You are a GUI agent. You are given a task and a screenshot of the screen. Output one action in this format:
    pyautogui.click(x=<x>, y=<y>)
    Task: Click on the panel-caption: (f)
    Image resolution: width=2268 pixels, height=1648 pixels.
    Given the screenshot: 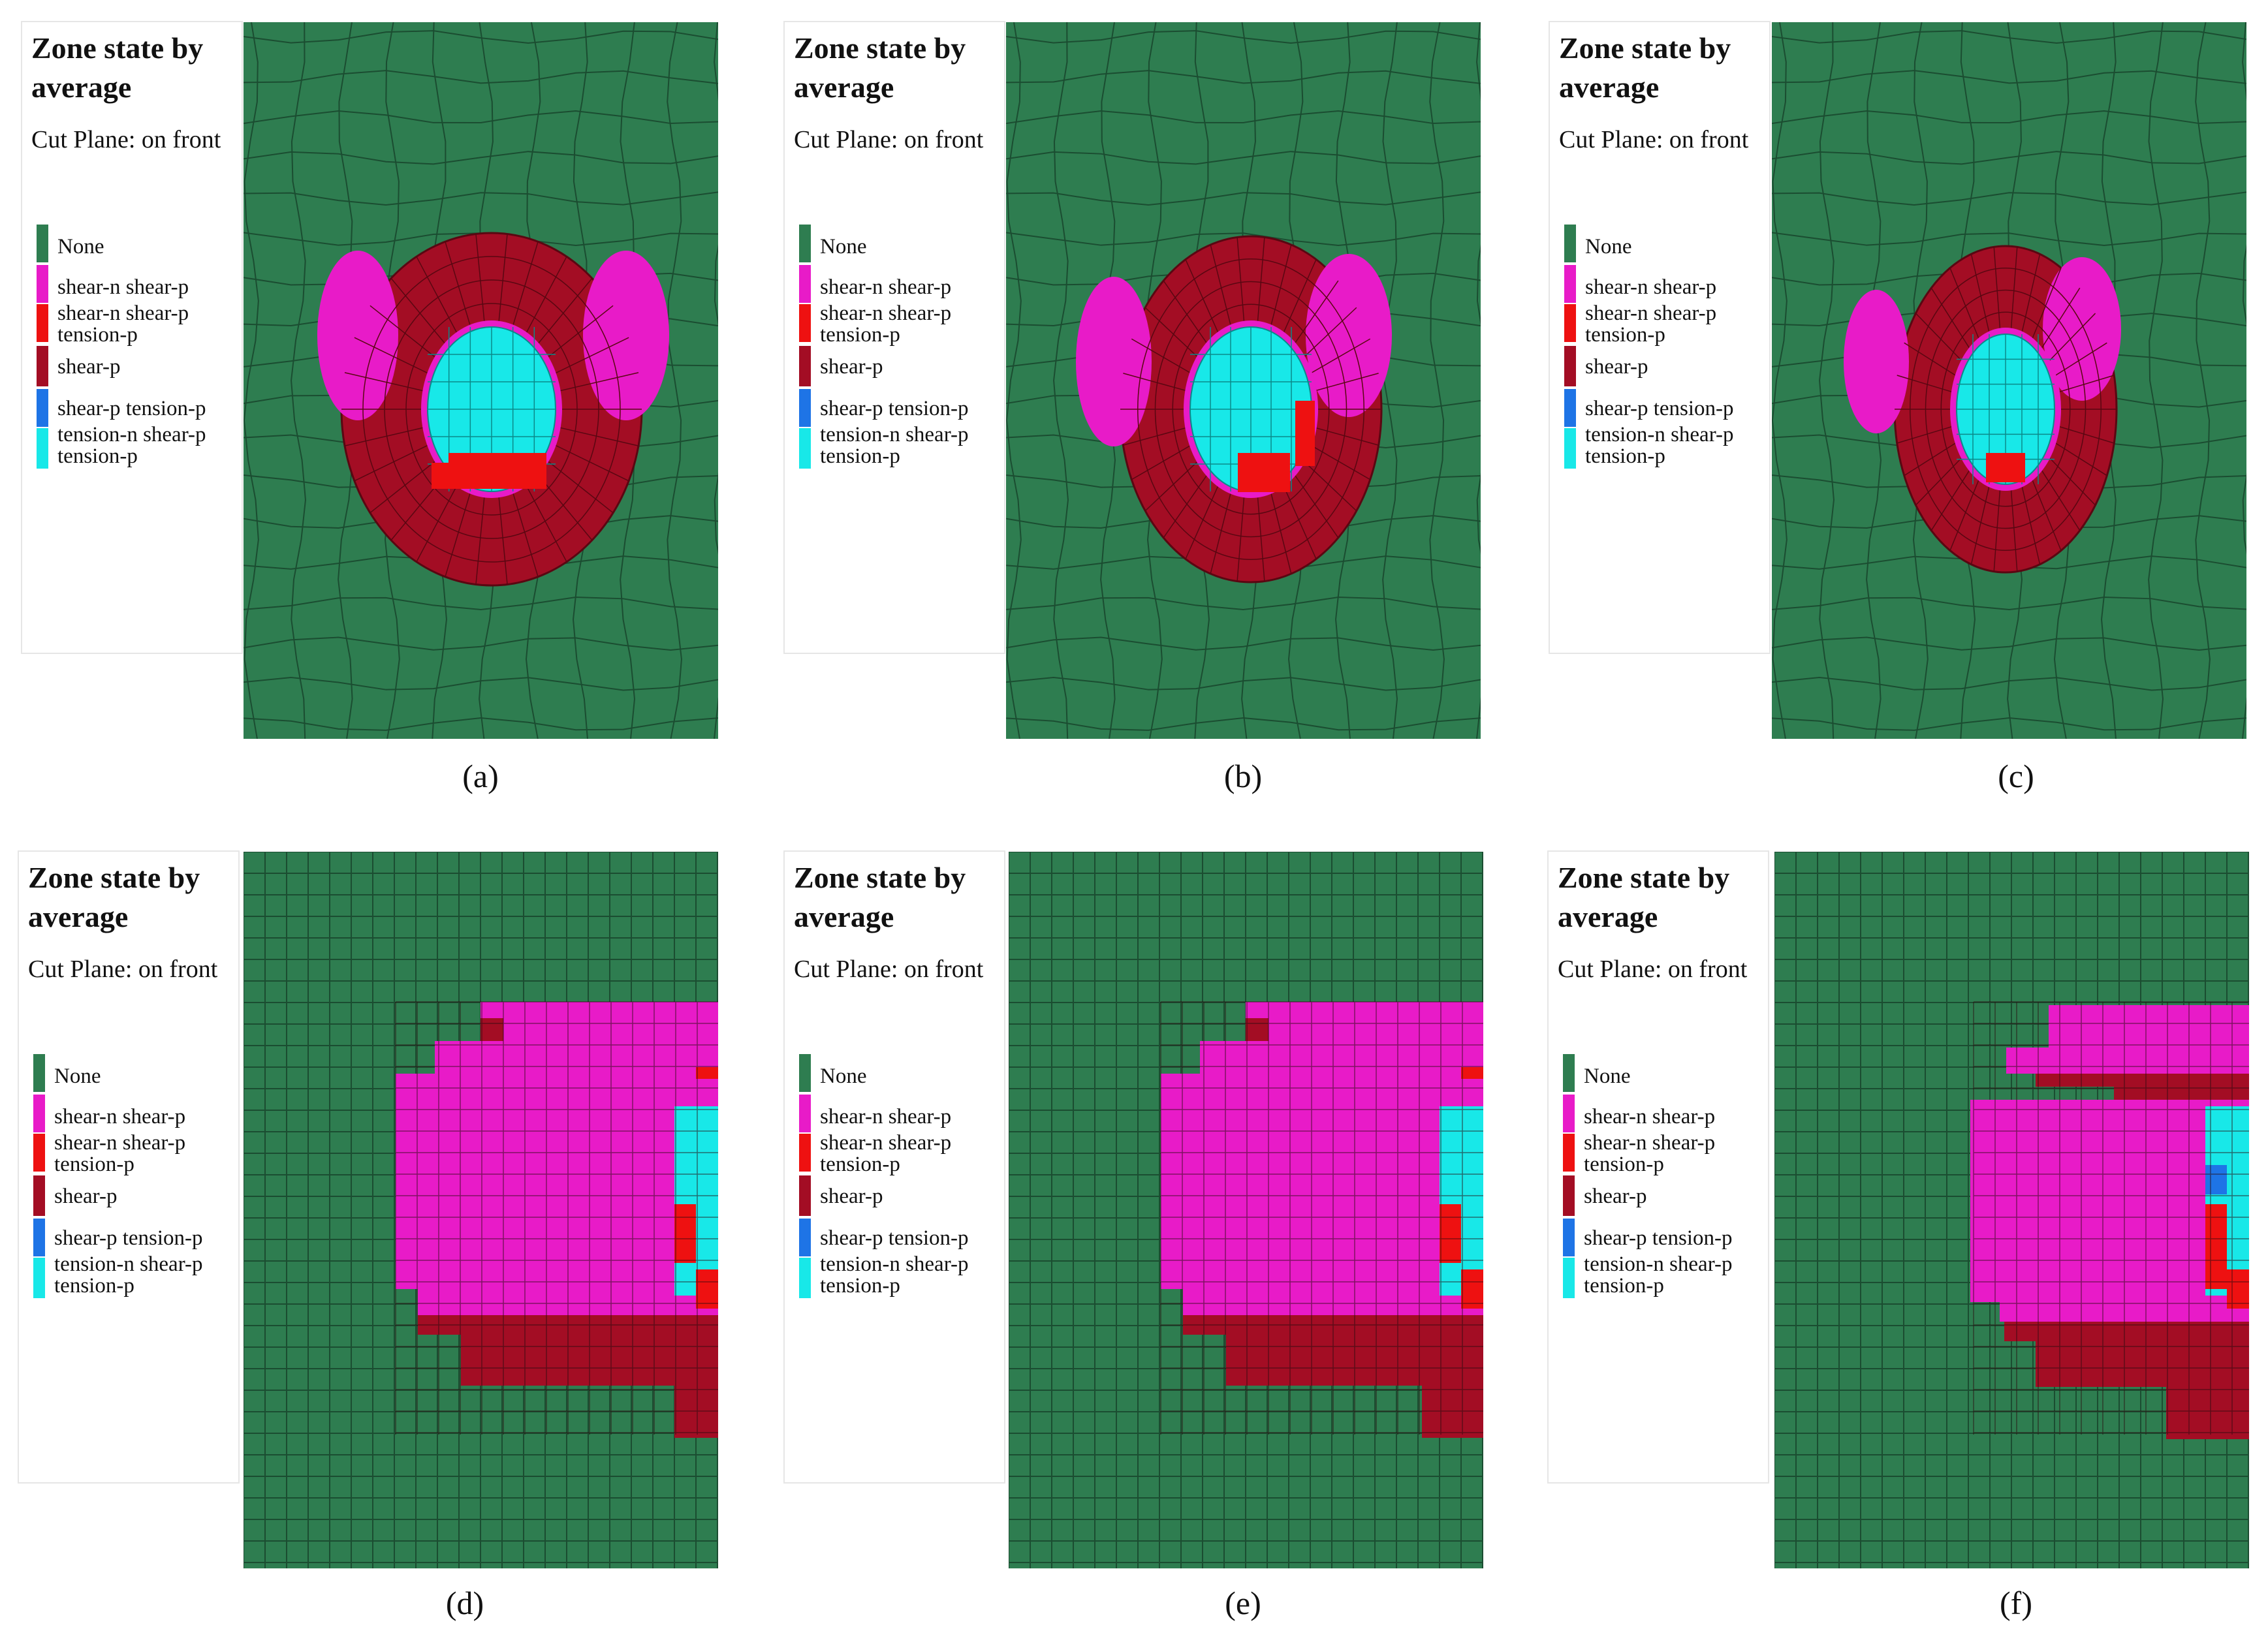 What is the action you would take?
    pyautogui.click(x=2016, y=1603)
    